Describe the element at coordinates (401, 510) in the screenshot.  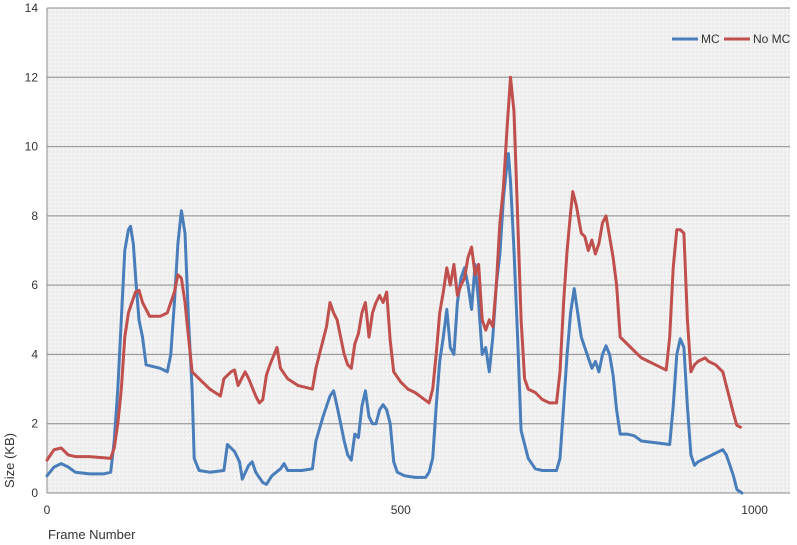
I see `x-tick-label: 500` at that location.